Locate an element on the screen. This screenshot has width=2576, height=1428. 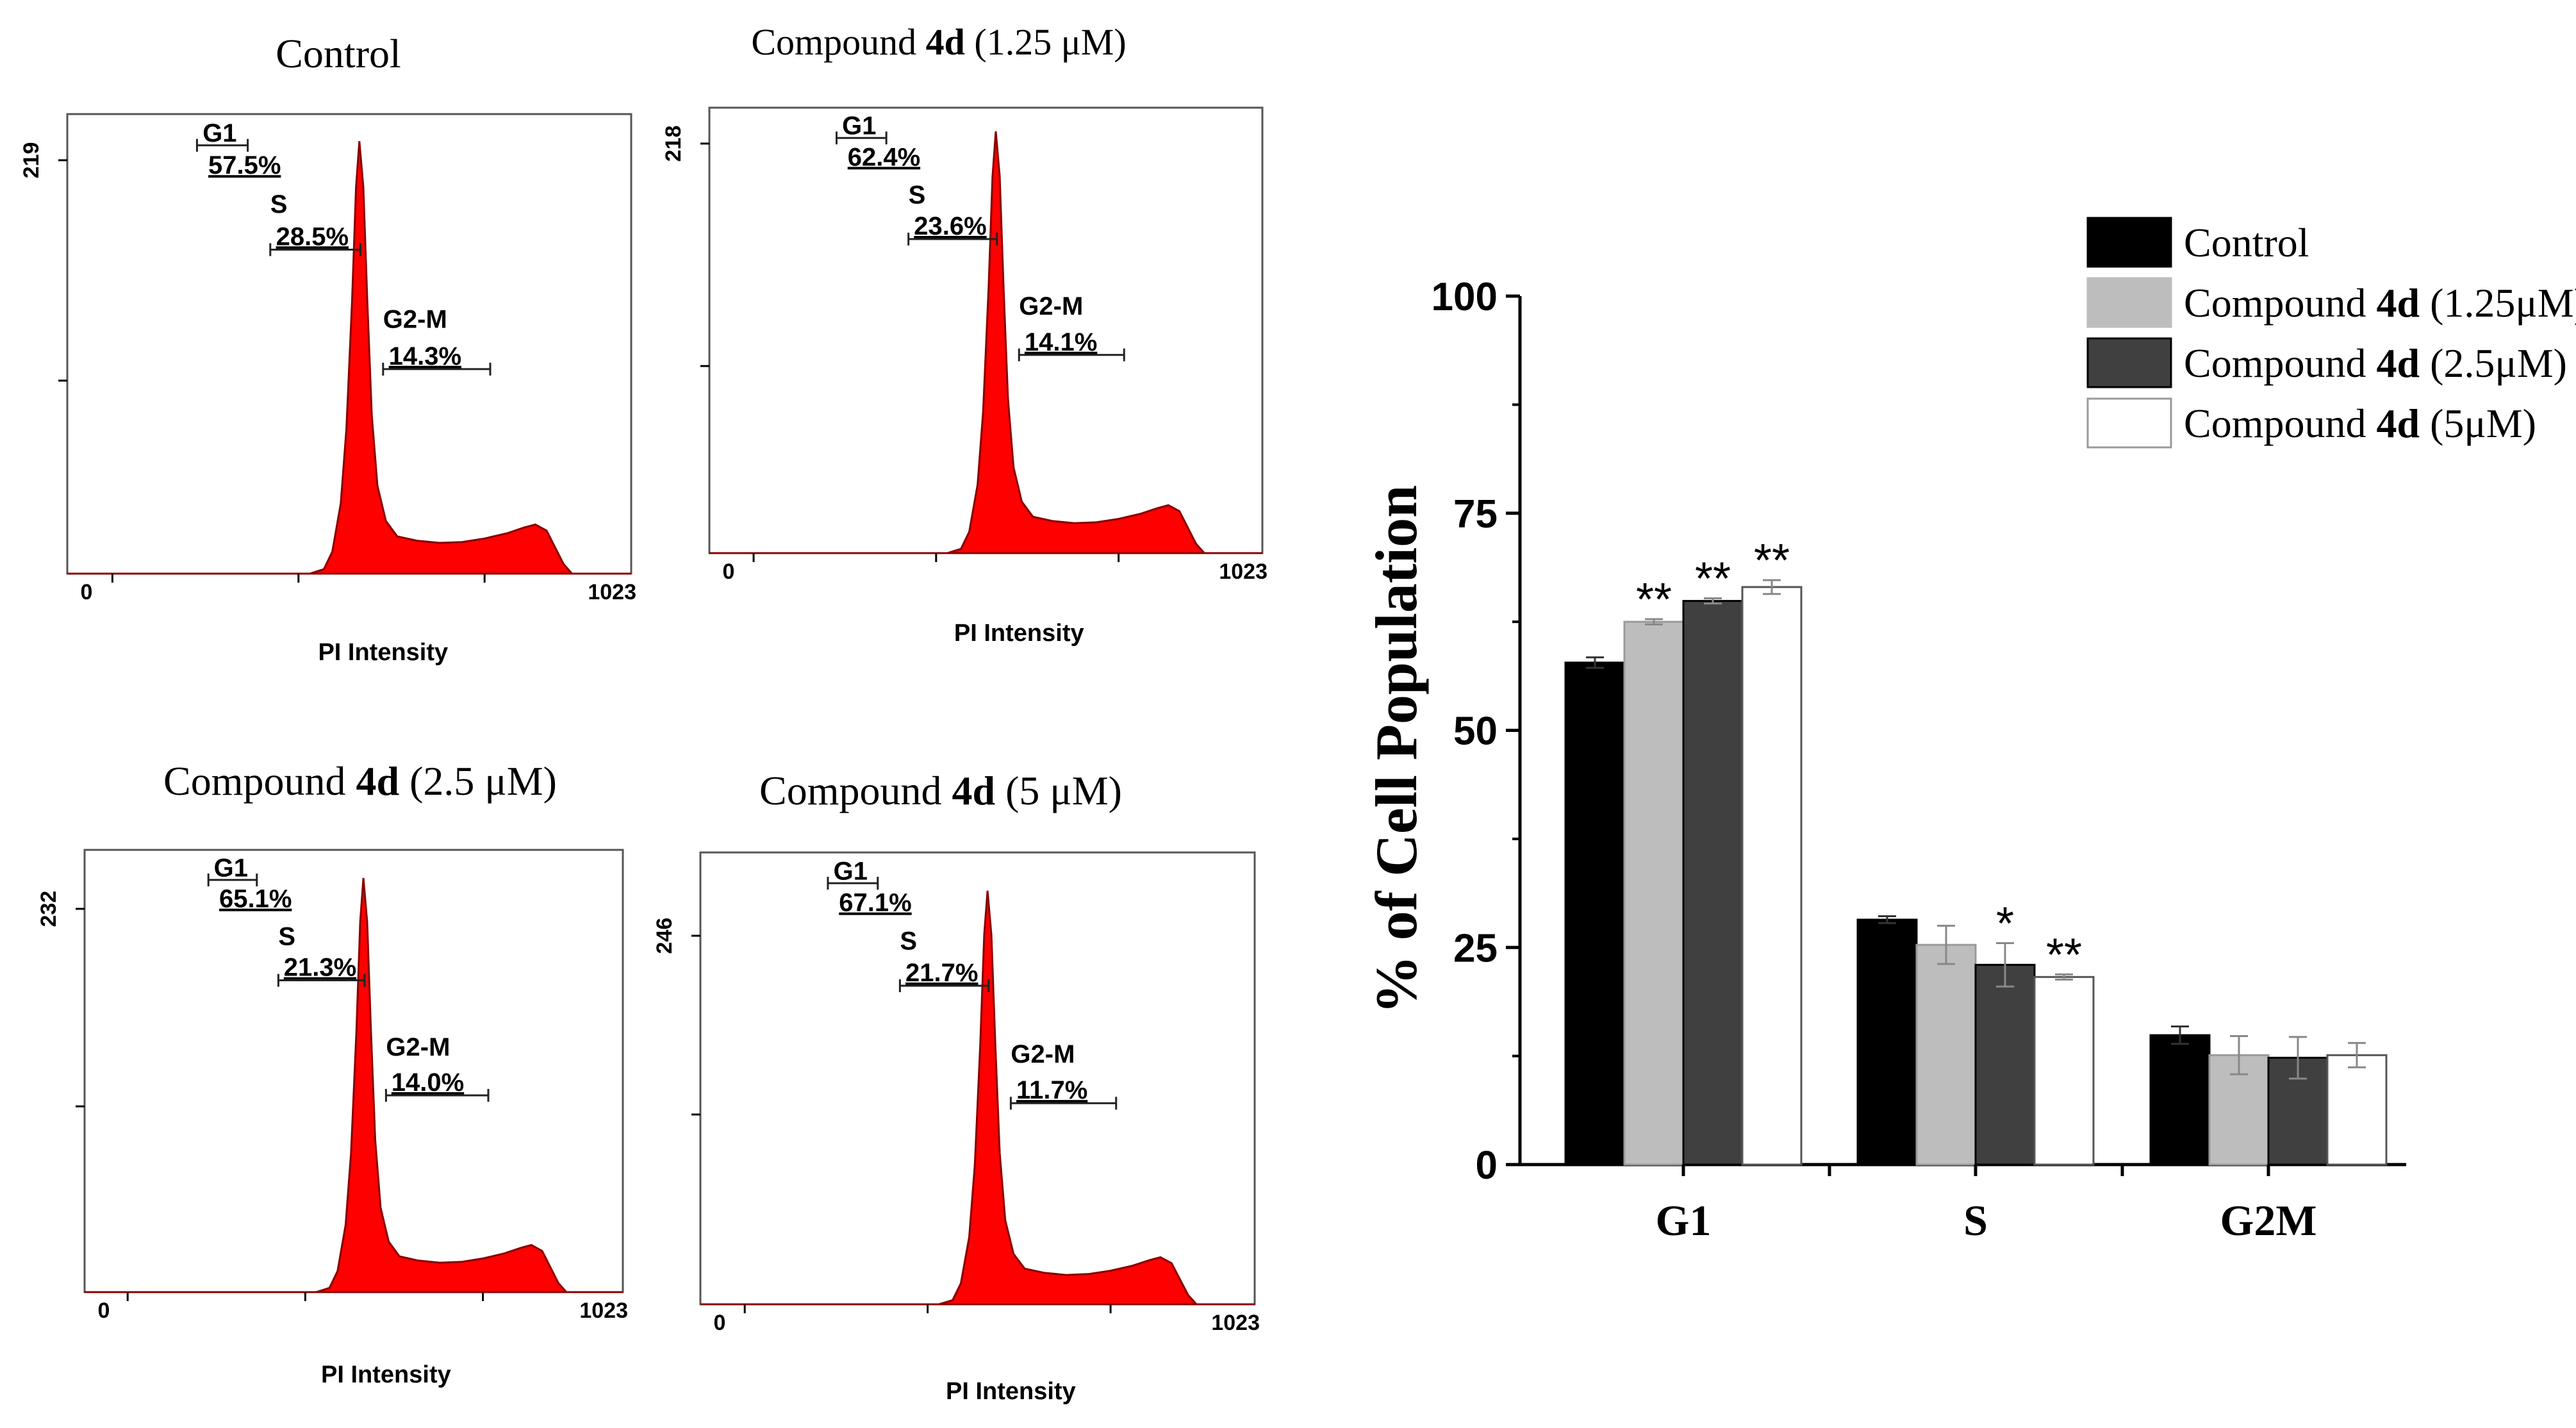
title-text: Control is located at coordinates (338, 54).